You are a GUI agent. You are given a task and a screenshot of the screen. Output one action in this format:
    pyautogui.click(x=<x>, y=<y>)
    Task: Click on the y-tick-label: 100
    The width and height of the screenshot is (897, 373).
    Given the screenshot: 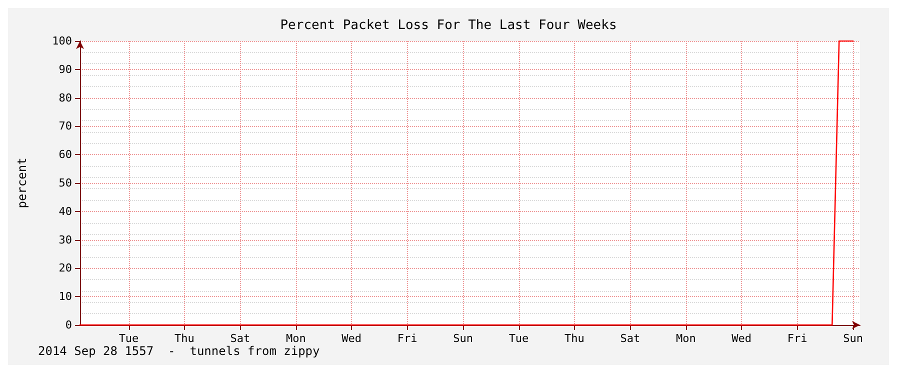 What is the action you would take?
    pyautogui.click(x=62, y=41)
    